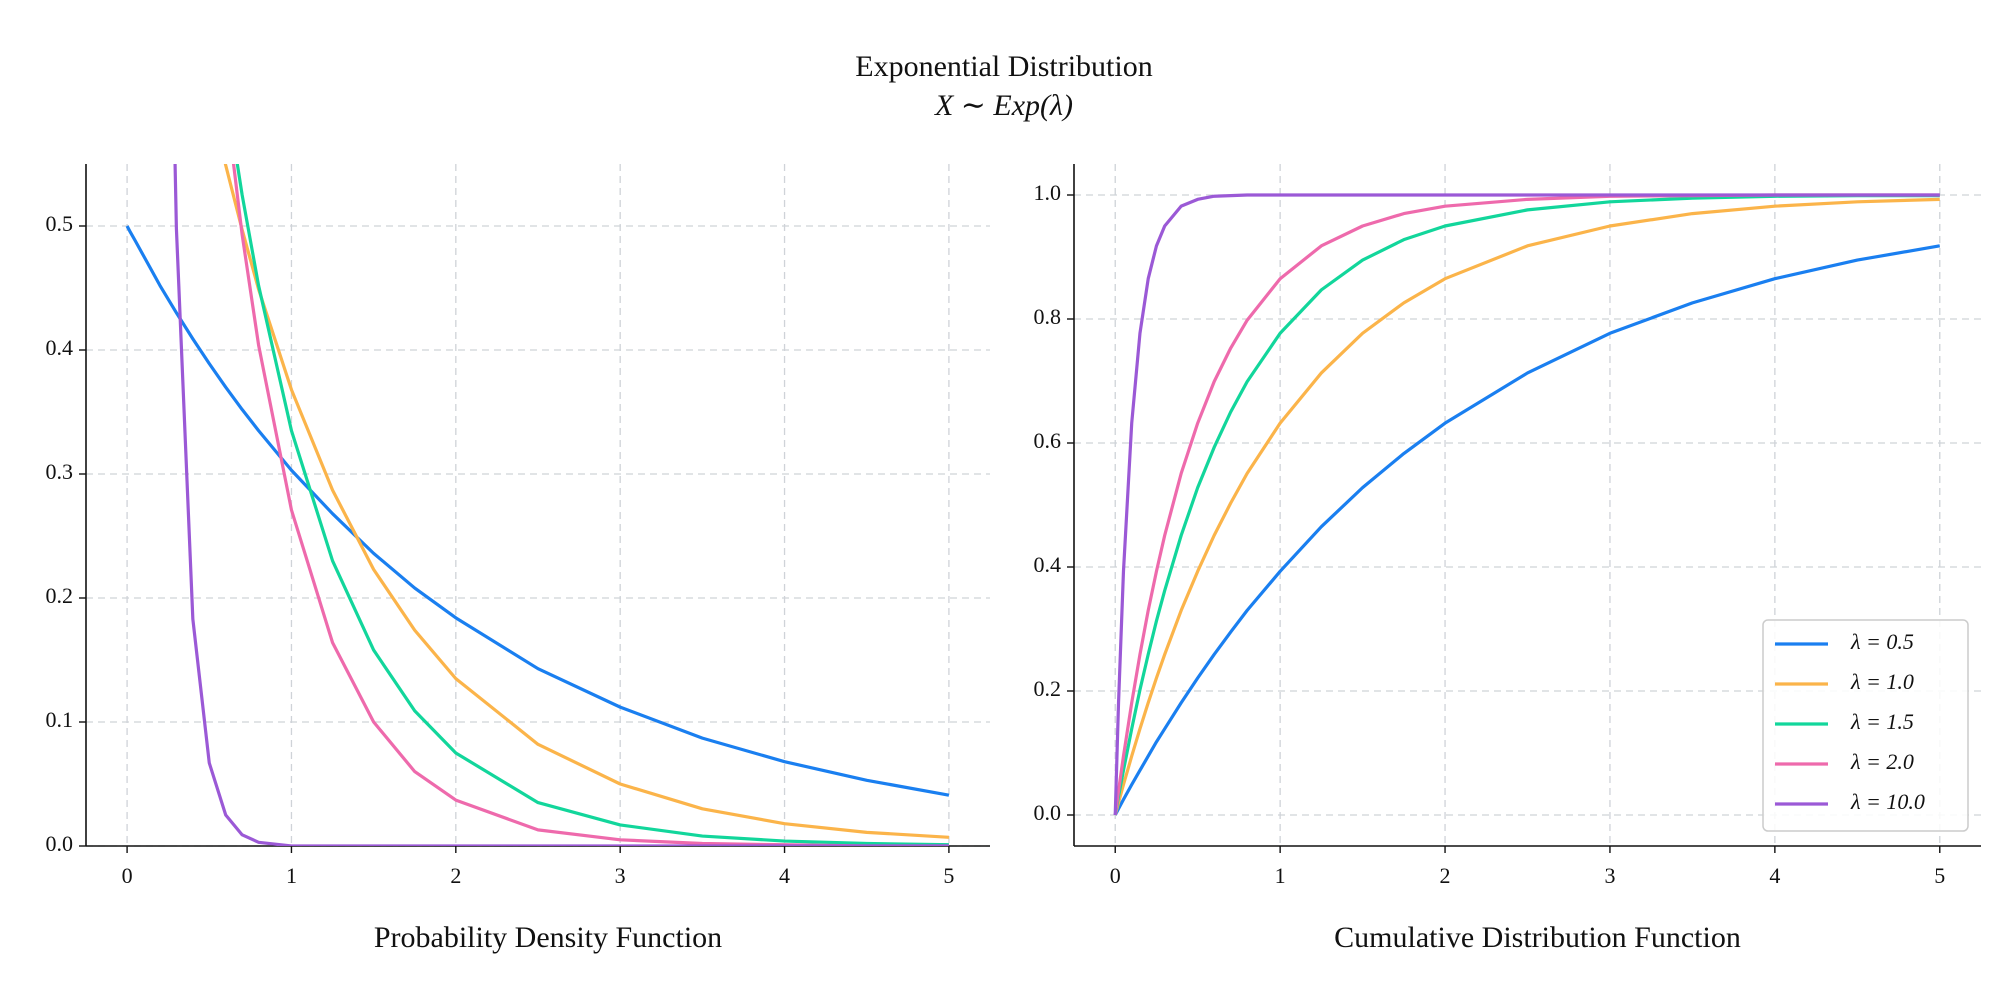  Describe the element at coordinates (60, 223) in the screenshot. I see `y-tick-label: 0.5` at that location.